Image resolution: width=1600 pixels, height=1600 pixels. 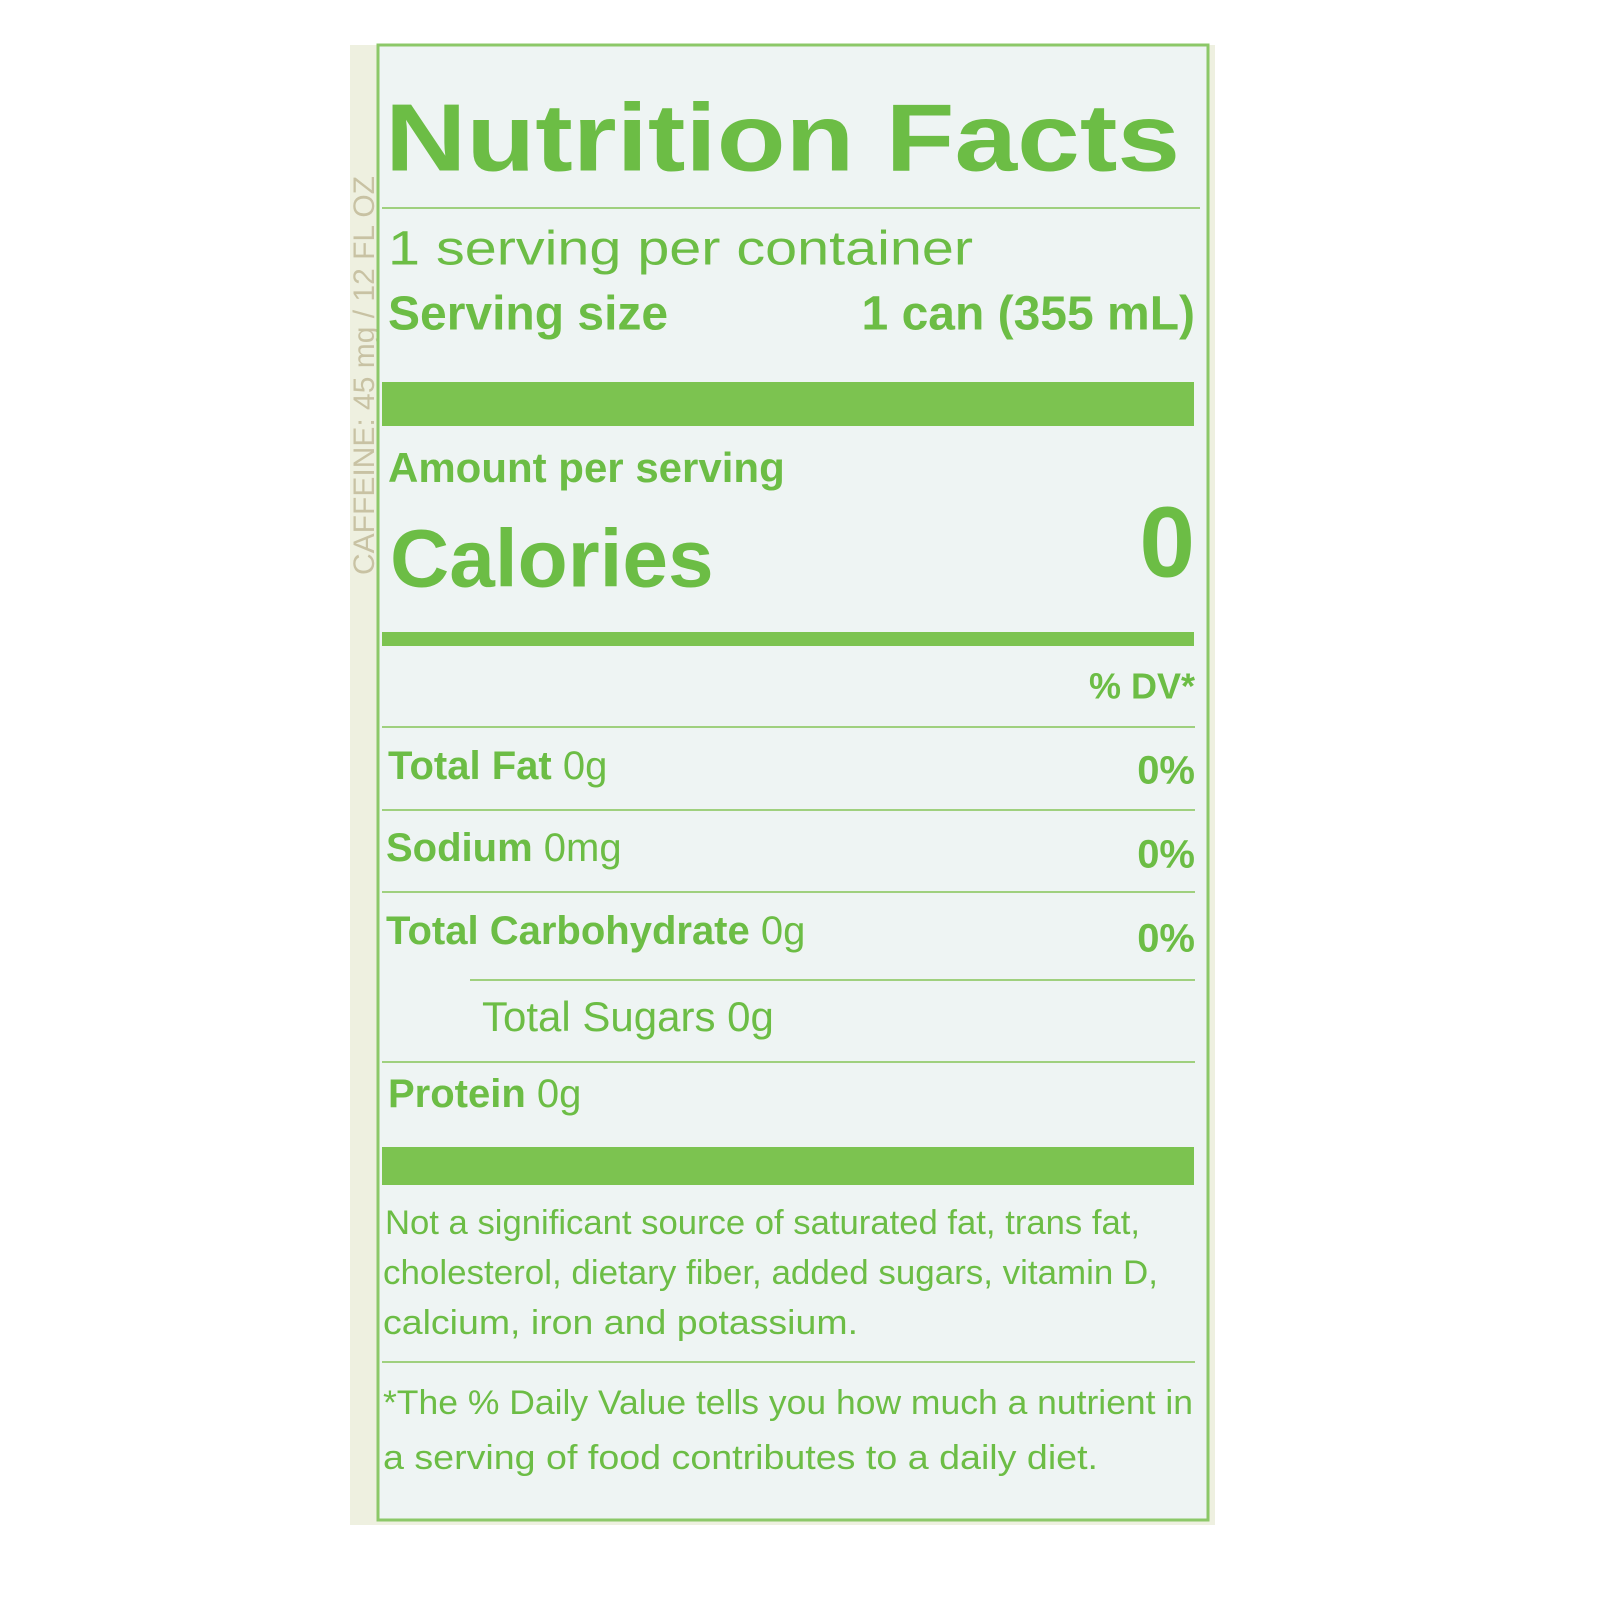 I want to click on row: Sodium 0mg, so click(x=504, y=848).